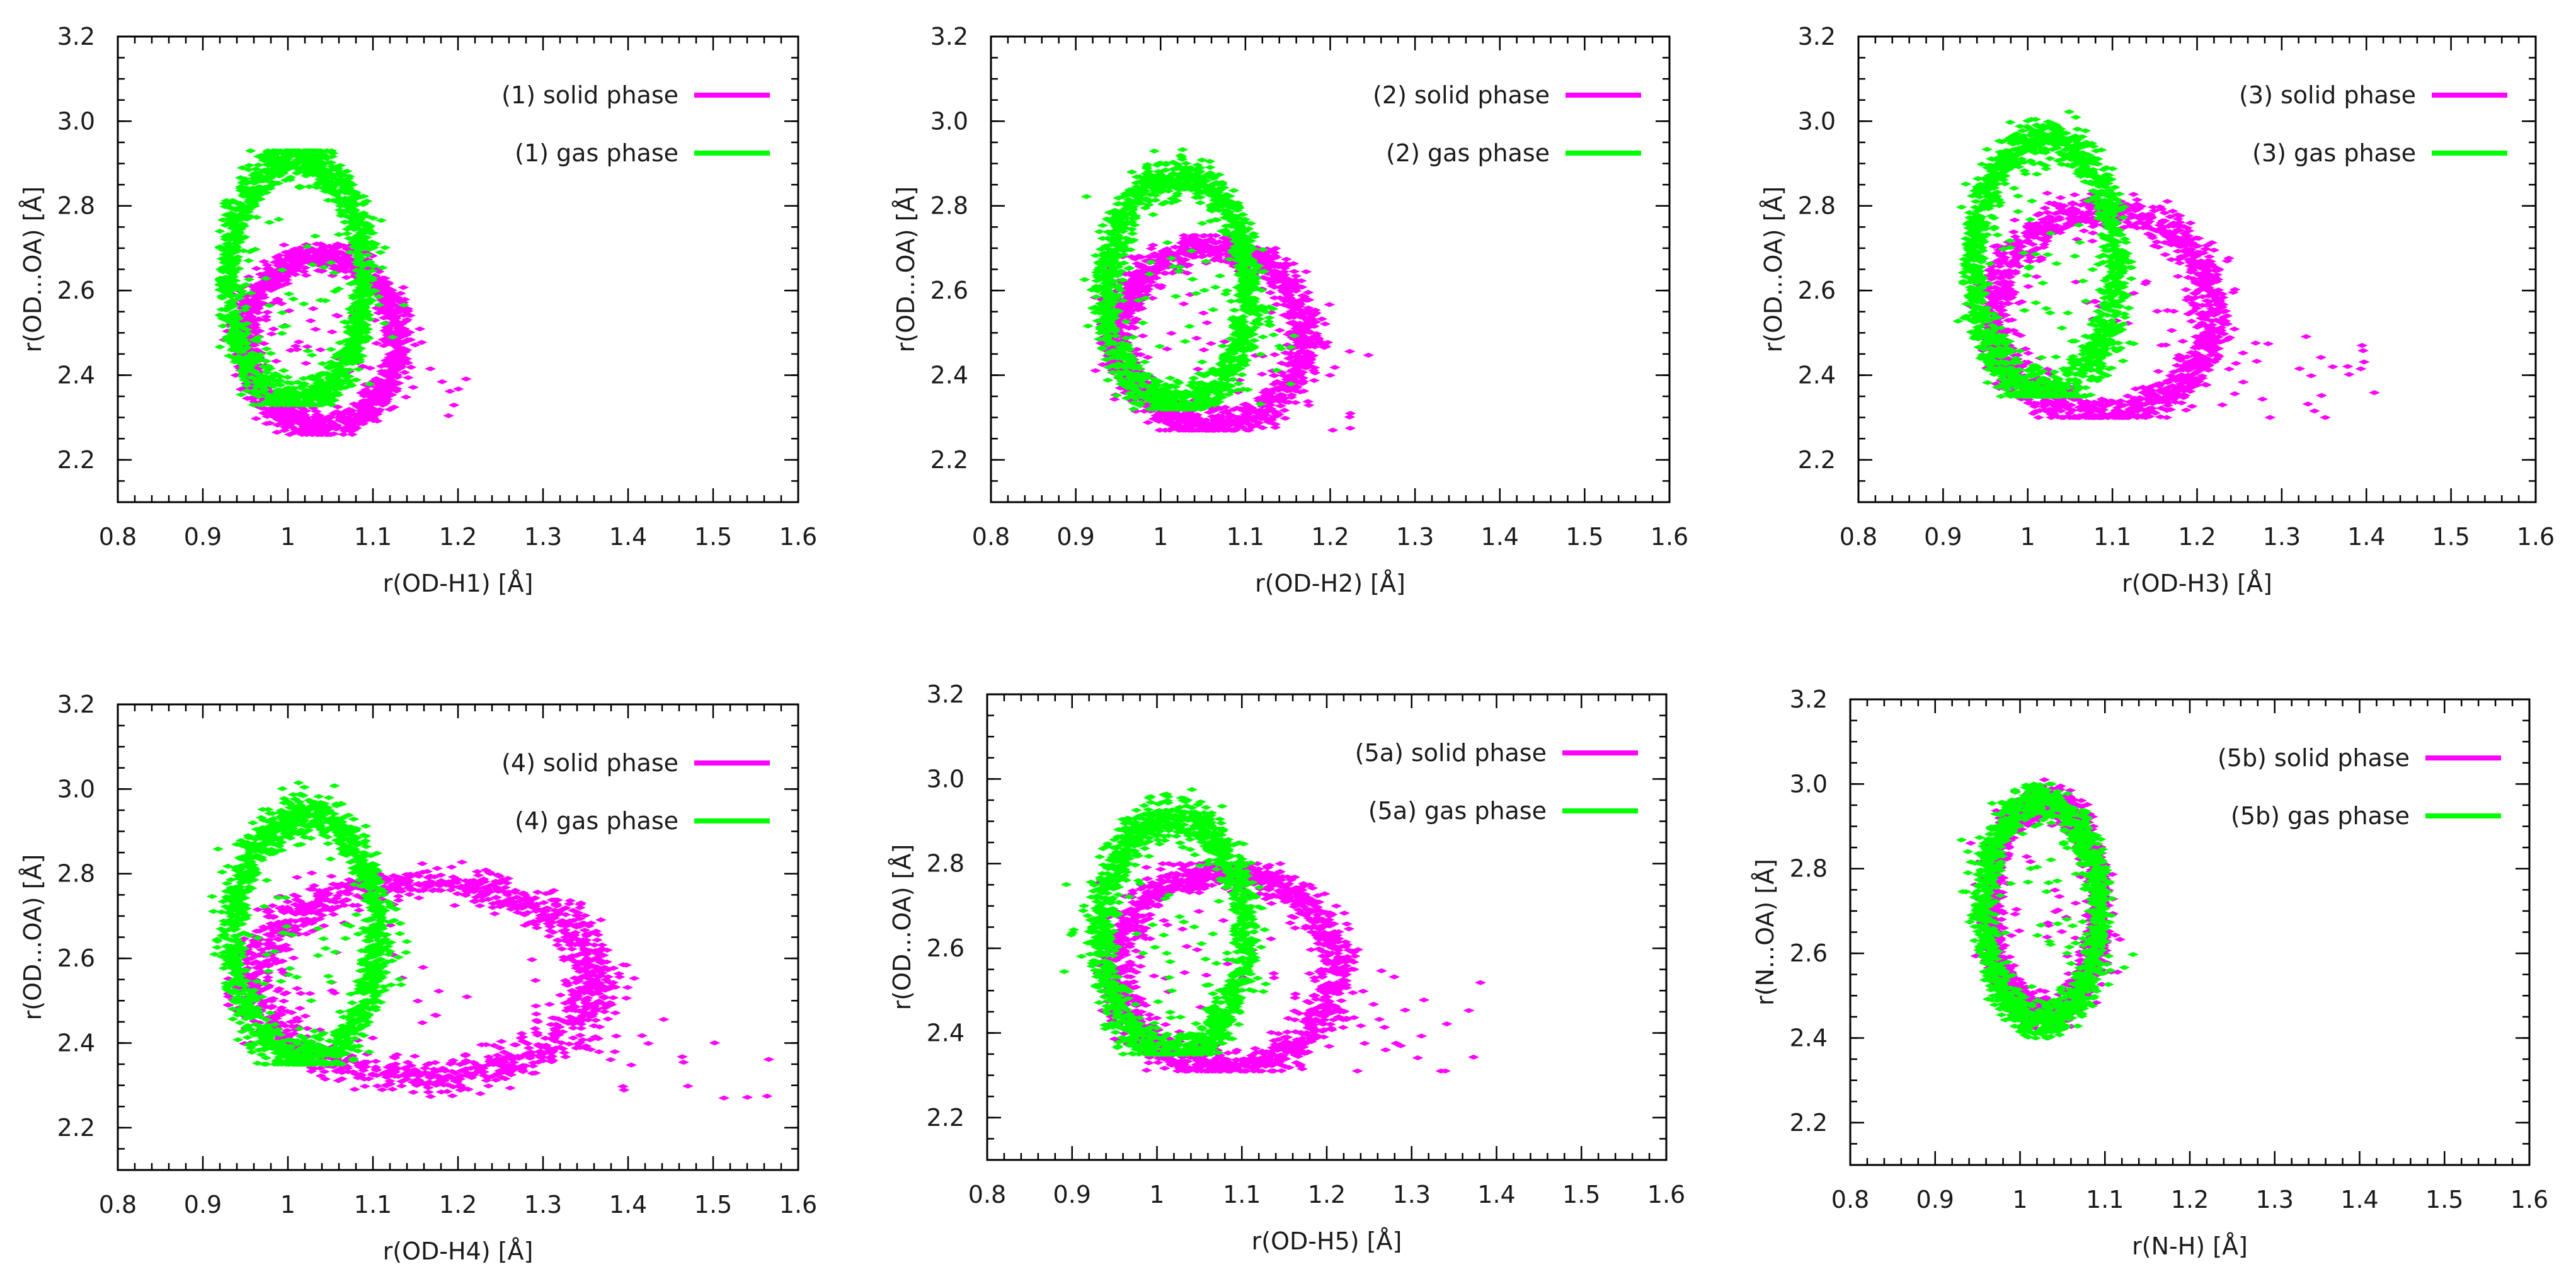  Describe the element at coordinates (33, 269) in the screenshot. I see `y-axis-label: r(OD...OA) [Å]` at that location.